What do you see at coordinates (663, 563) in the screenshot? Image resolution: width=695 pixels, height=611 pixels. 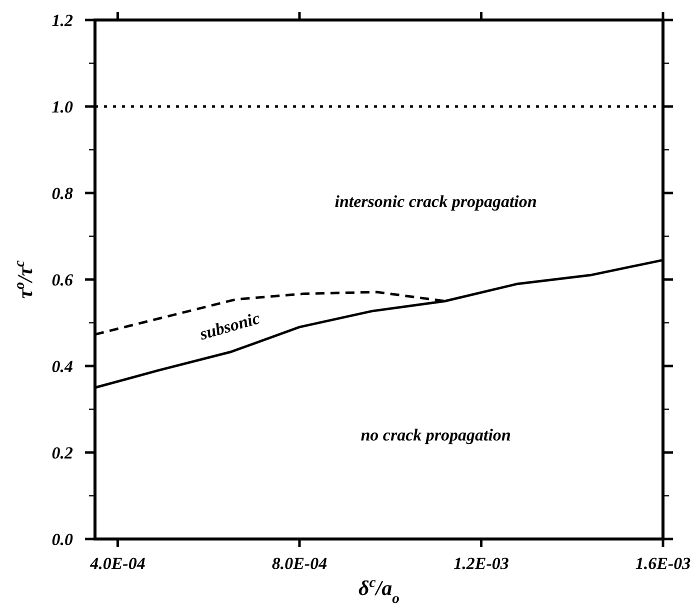 I see `x-tick-label: 1.6E-03` at bounding box center [663, 563].